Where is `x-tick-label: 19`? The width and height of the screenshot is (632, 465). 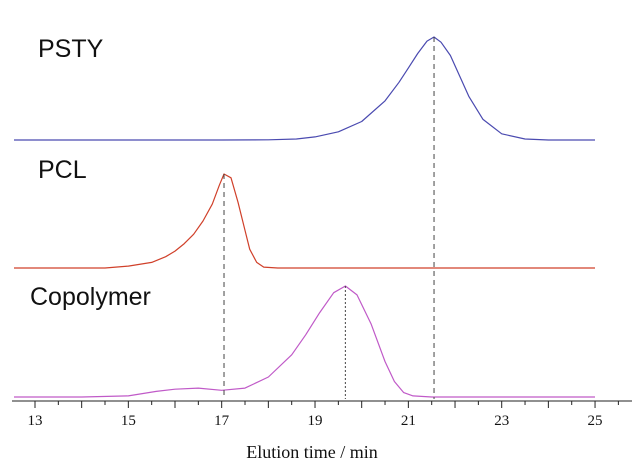 x-tick-label: 19 is located at coordinates (315, 421).